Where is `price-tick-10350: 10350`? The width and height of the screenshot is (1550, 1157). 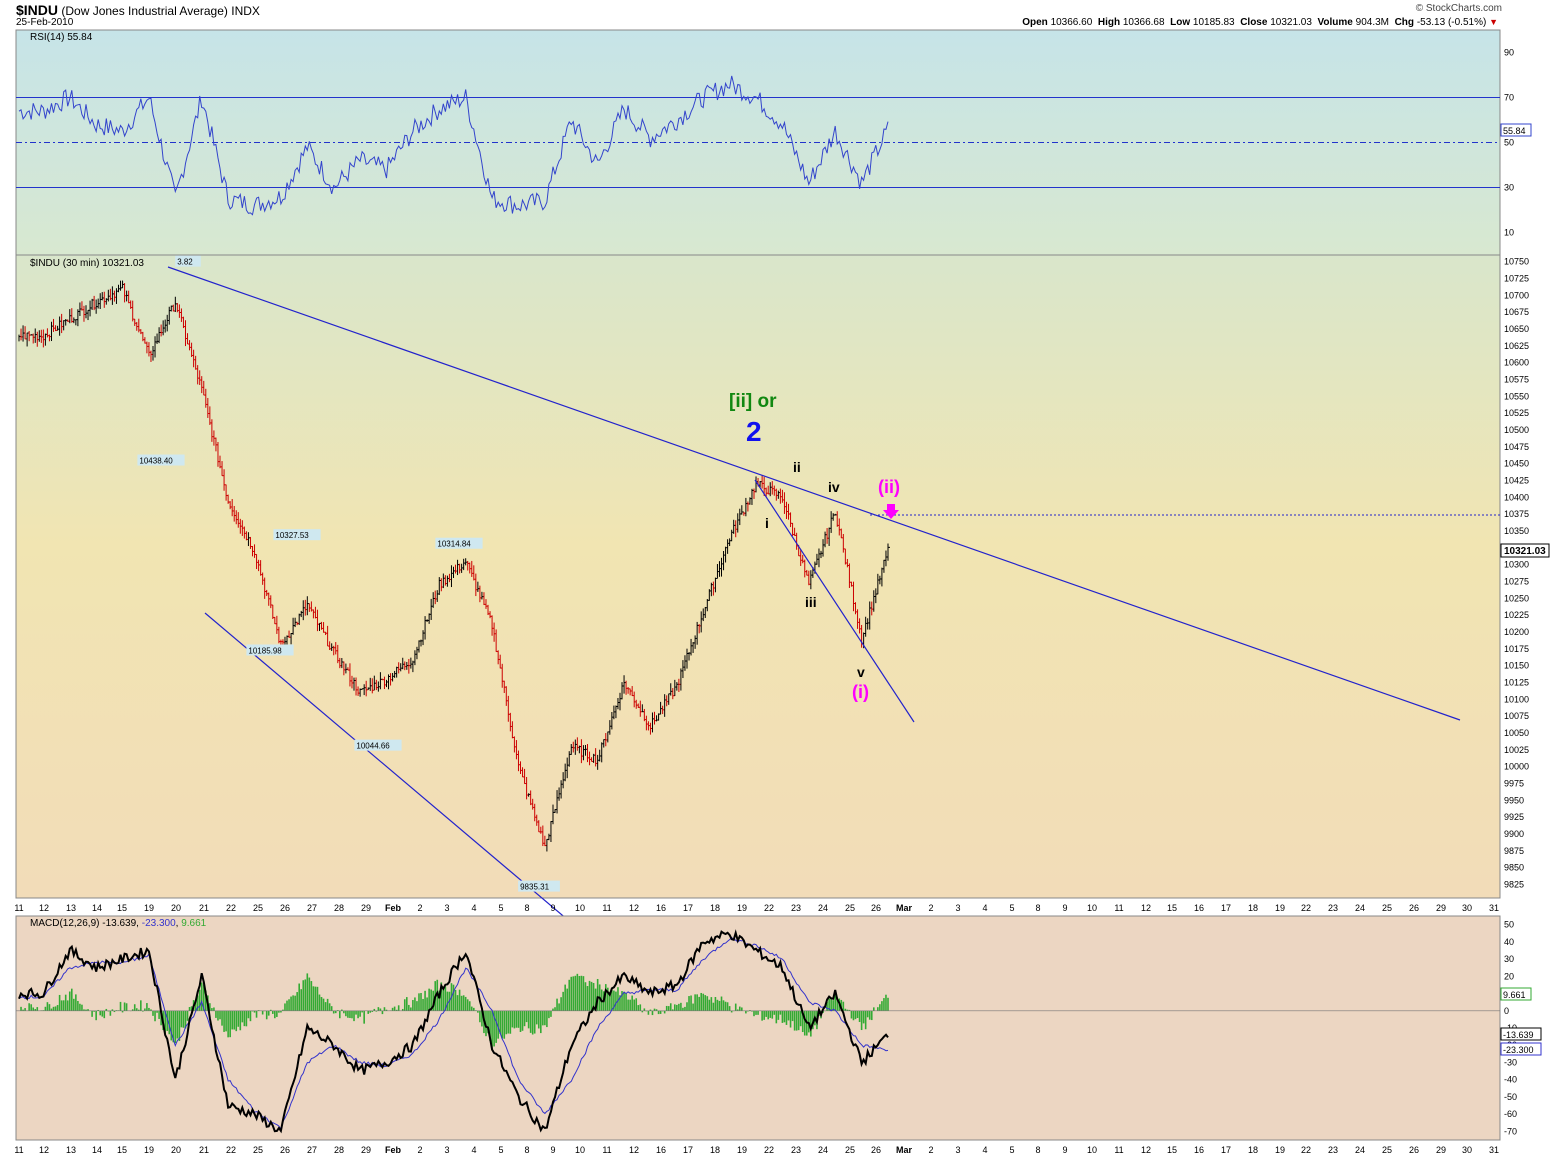 price-tick-10350: 10350 is located at coordinates (1516, 531).